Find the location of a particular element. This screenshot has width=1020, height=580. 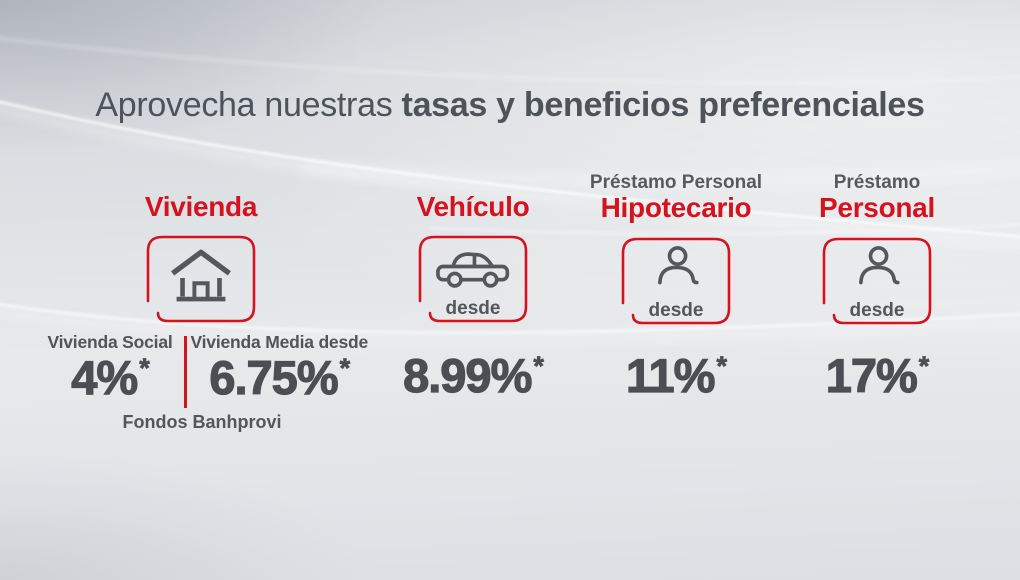

vivienda-media-block: Vivienda Media desde 6.75%* is located at coordinates (280, 371).